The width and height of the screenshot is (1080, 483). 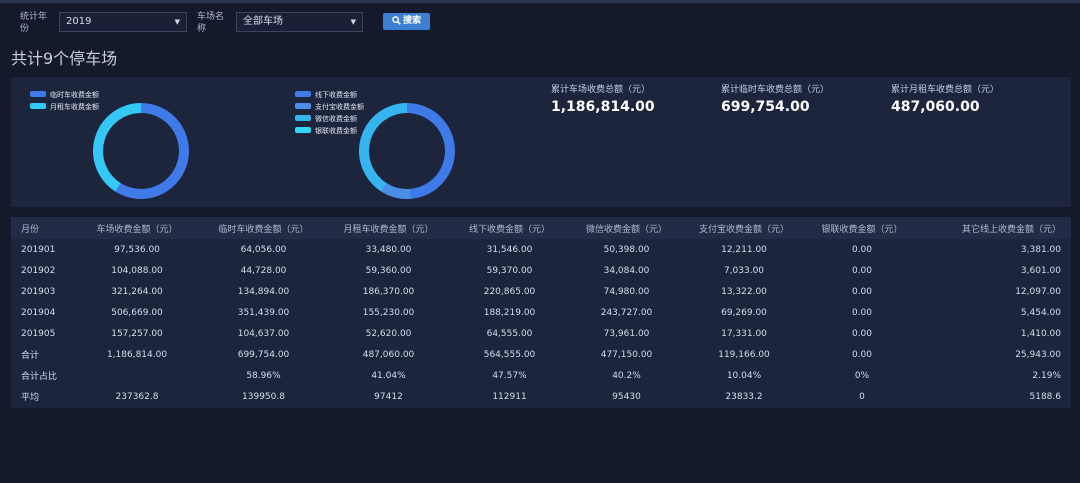 I want to click on table-cell: 13,322.00, so click(x=744, y=291).